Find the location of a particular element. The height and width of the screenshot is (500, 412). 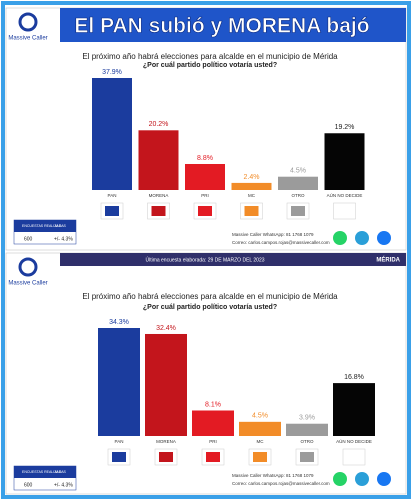

city: MÉRIDA is located at coordinates (388, 260).